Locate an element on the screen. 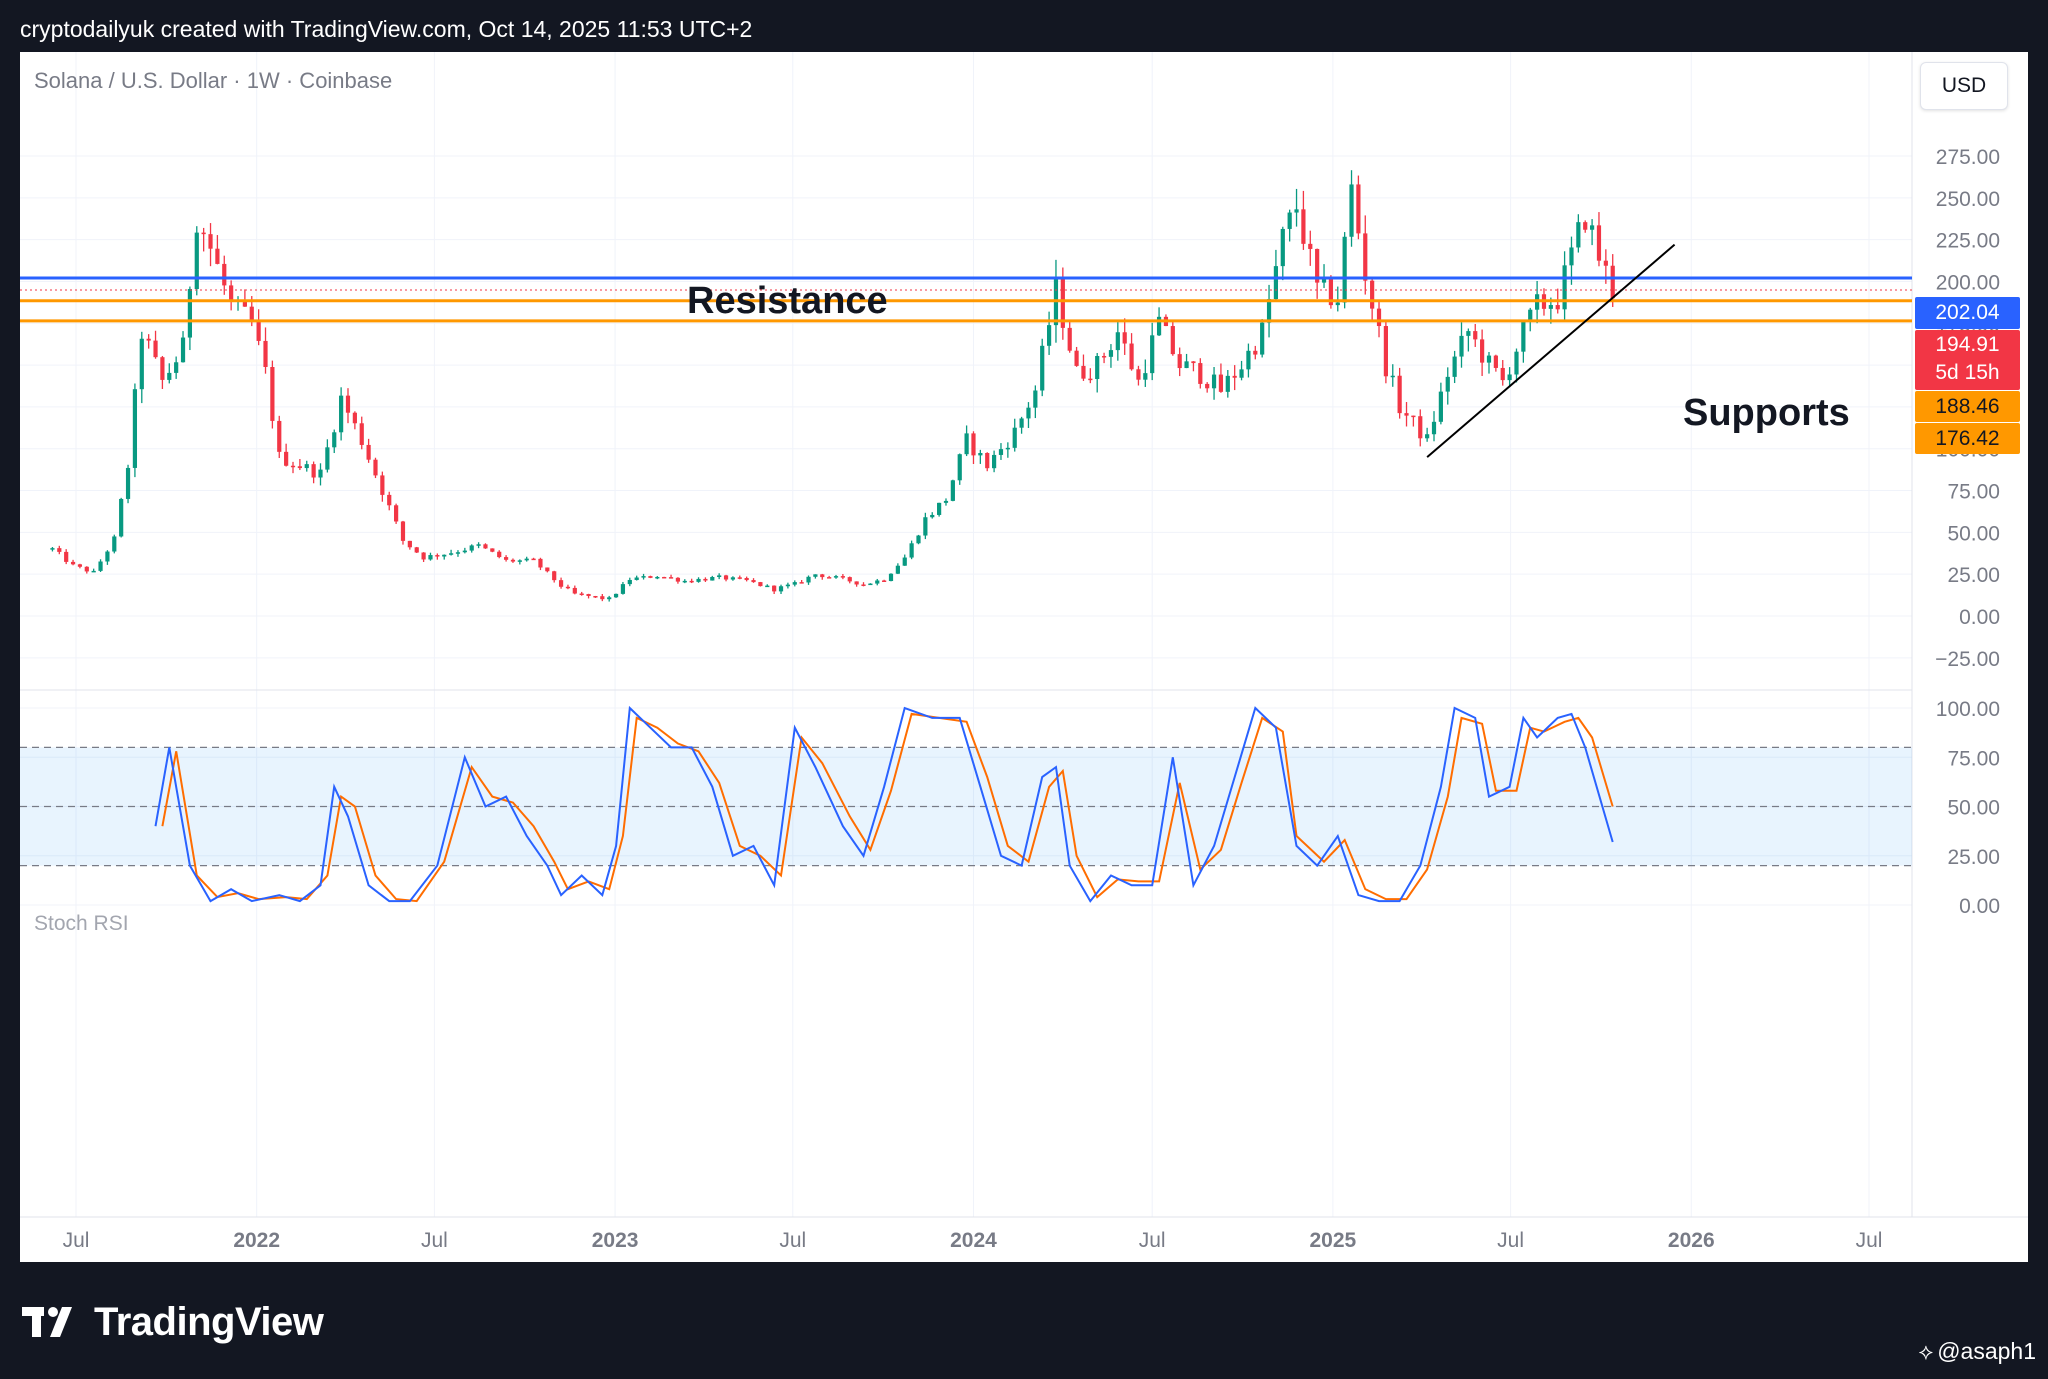 The image size is (2048, 1379). resistance-annotation: Resistance is located at coordinates (787, 301).